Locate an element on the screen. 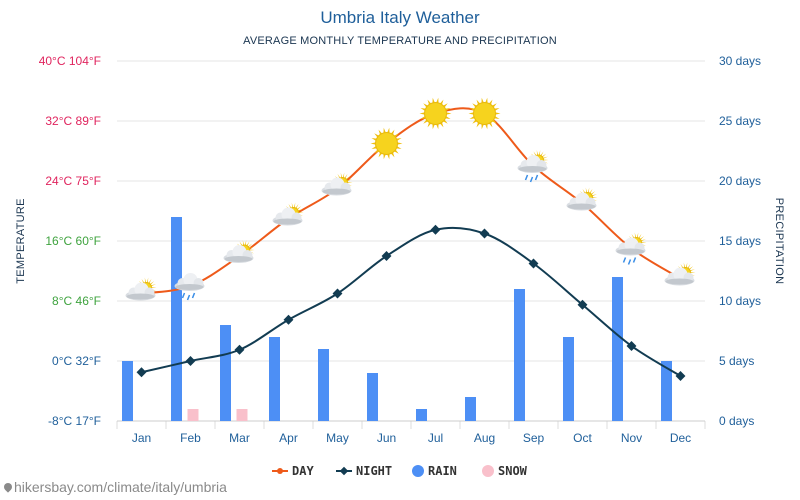  legend-rain-marker is located at coordinates (418, 471).